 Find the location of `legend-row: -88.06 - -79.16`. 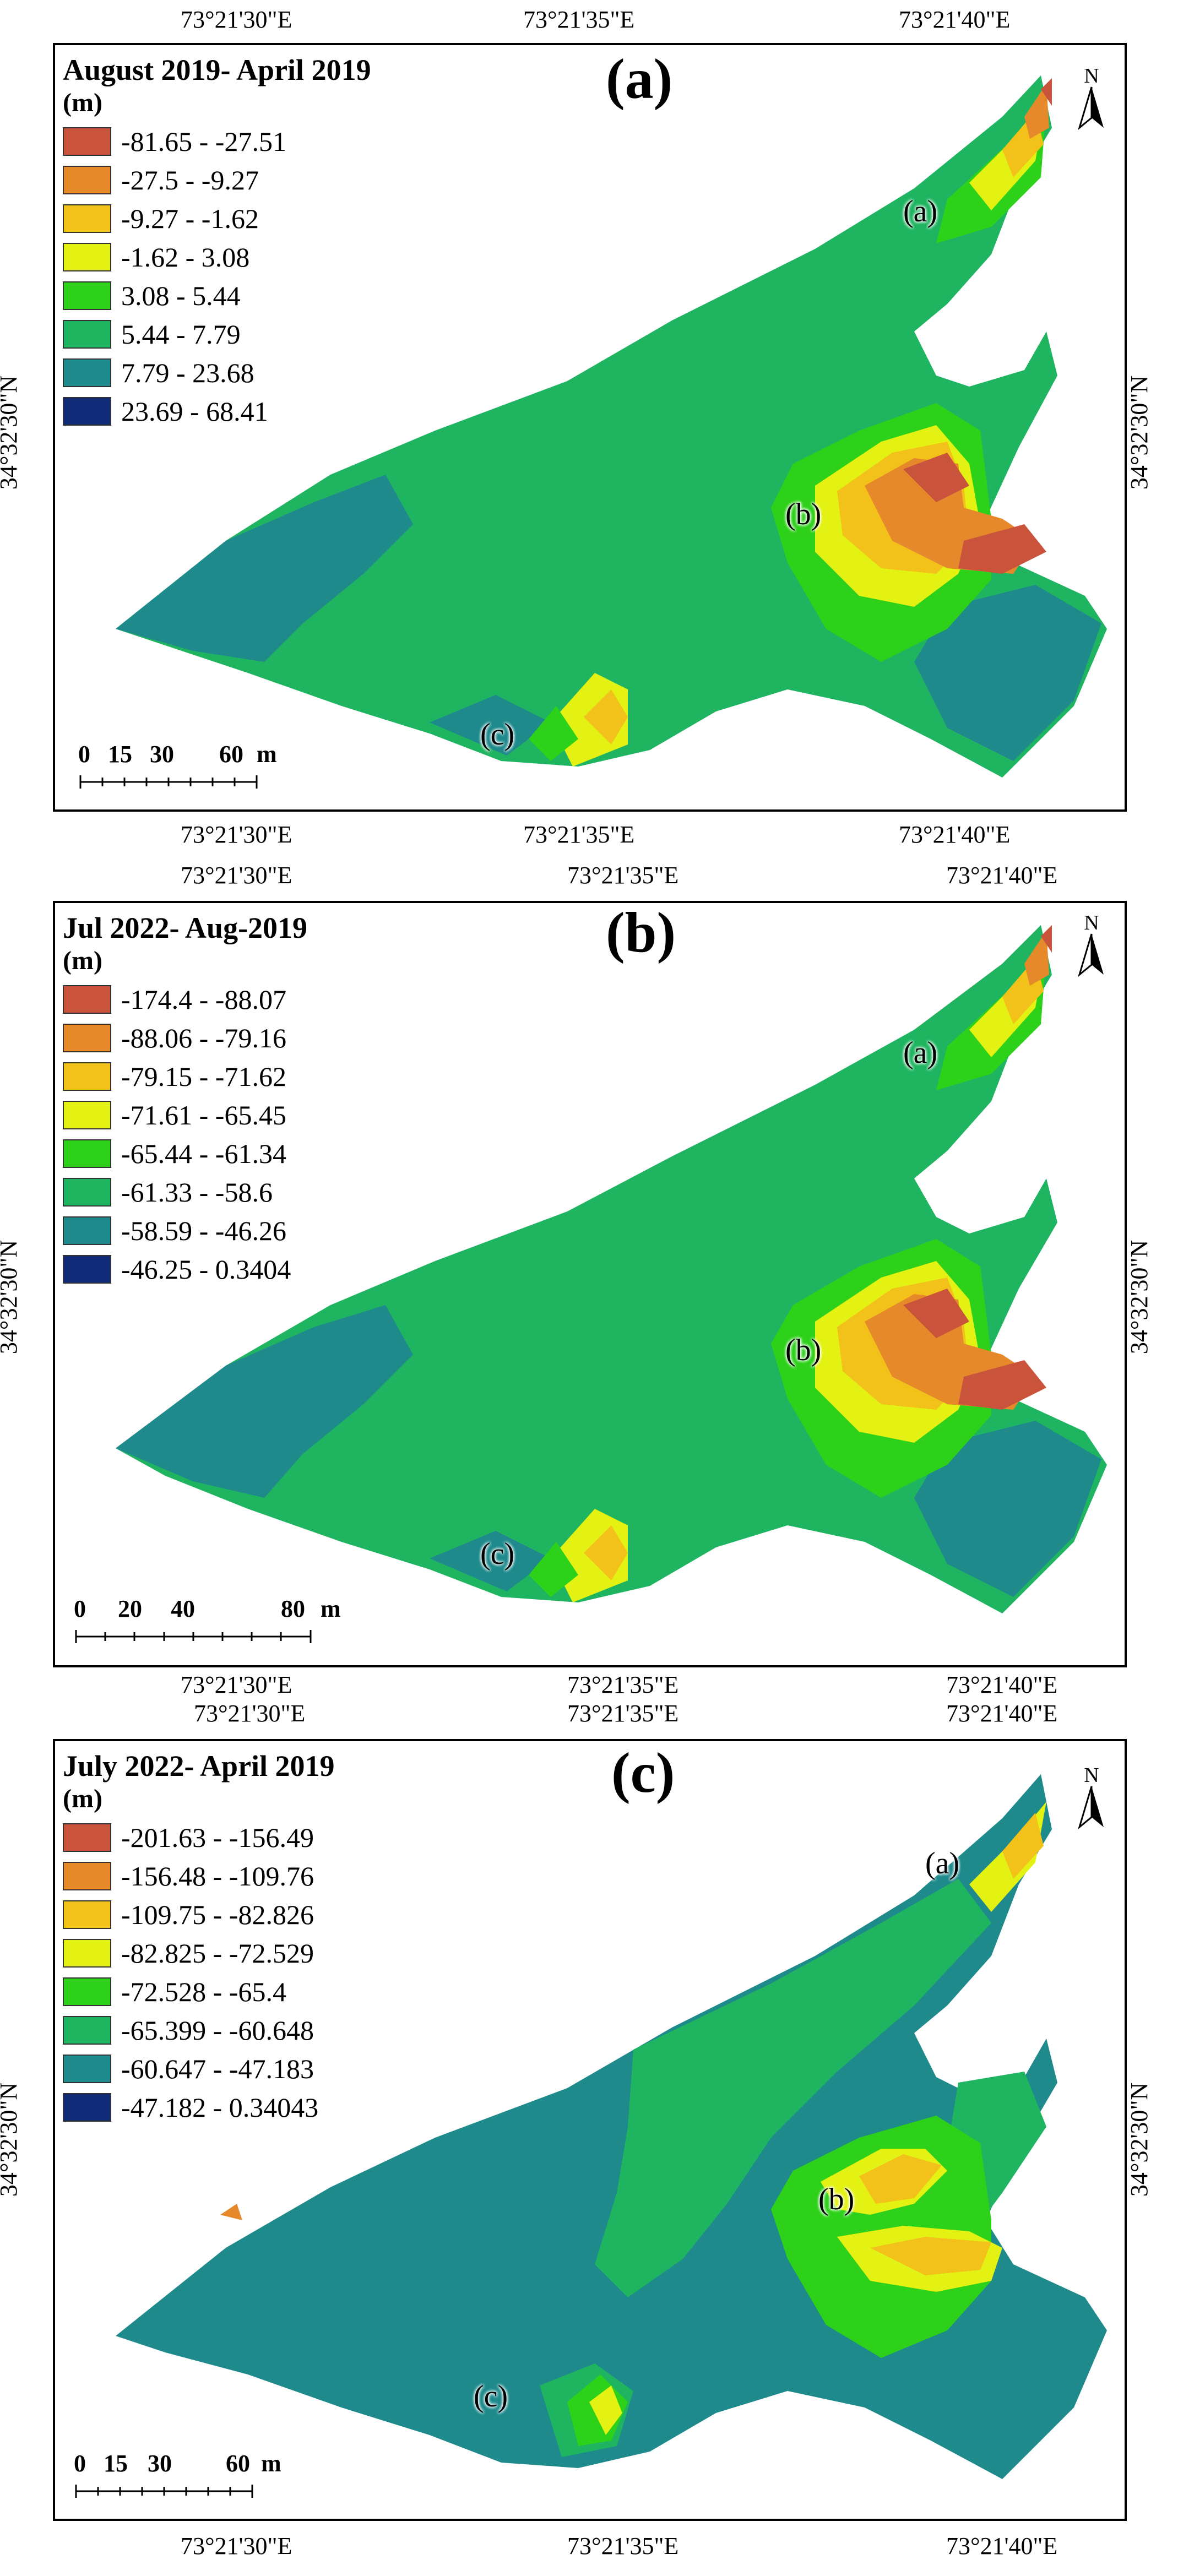

legend-row: -88.06 - -79.16 is located at coordinates (185, 1038).